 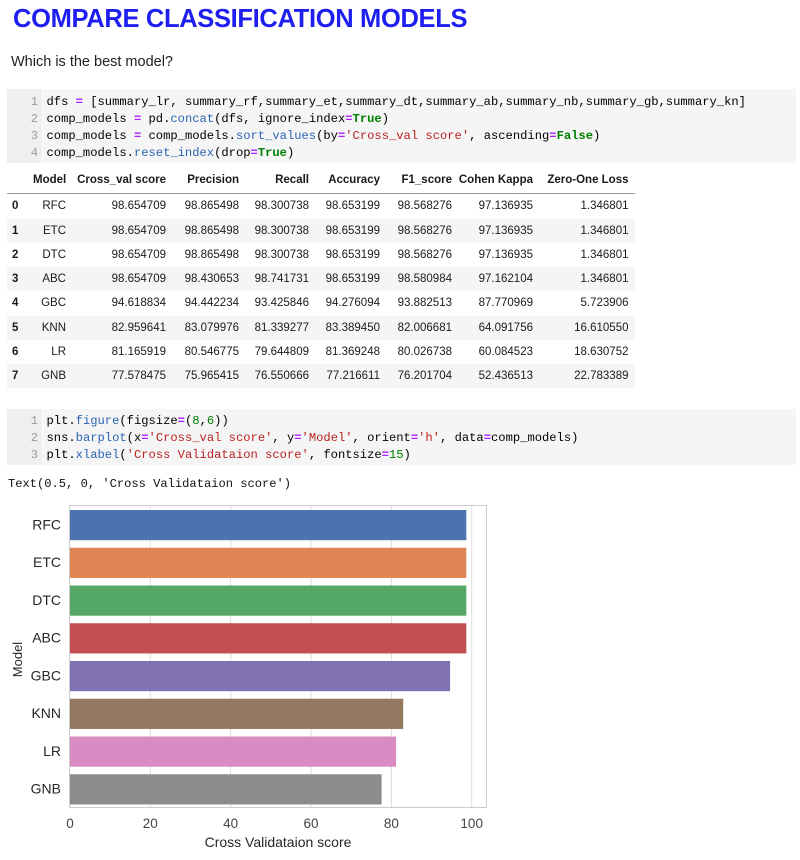 What do you see at coordinates (150, 823) in the screenshot?
I see `svg-text: 20` at bounding box center [150, 823].